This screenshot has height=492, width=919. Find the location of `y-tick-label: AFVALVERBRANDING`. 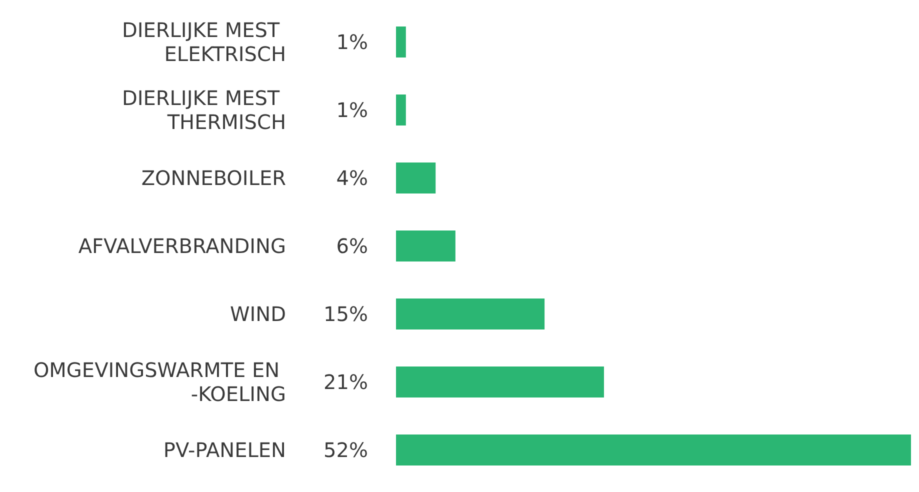

y-tick-label: AFVALVERBRANDING is located at coordinates (182, 246).